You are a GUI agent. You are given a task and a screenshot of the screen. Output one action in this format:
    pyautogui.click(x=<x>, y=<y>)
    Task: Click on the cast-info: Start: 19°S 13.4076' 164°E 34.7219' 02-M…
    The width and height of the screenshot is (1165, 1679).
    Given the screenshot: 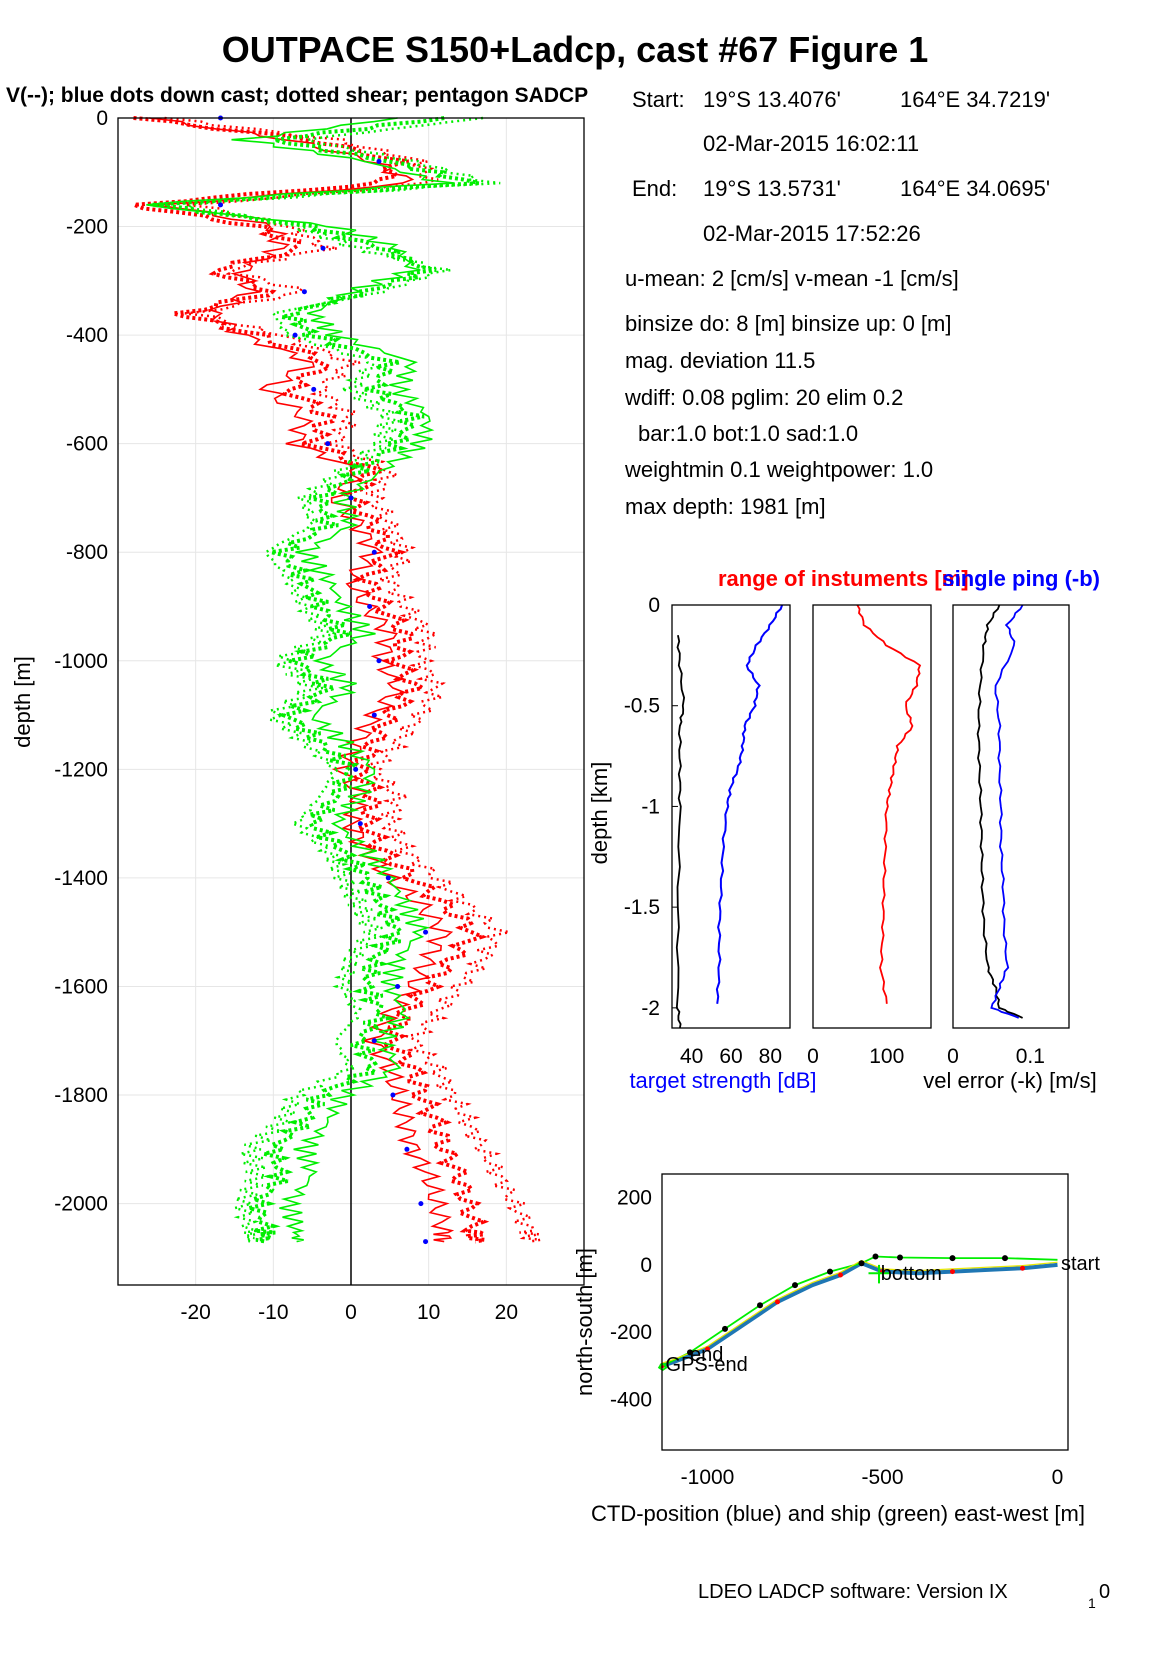 What is the action you would take?
    pyautogui.click(x=837, y=303)
    